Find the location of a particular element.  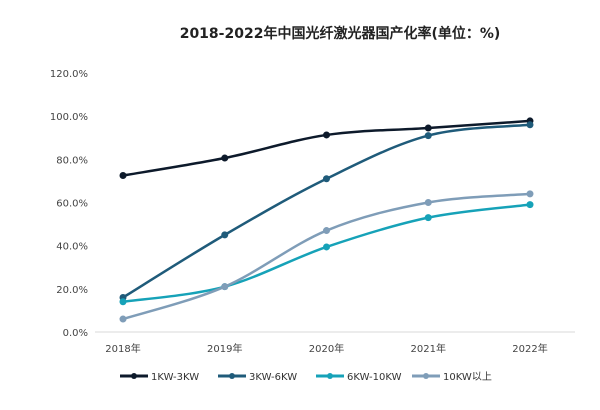

y-tick-label: 100.0% is located at coordinates (69, 117).